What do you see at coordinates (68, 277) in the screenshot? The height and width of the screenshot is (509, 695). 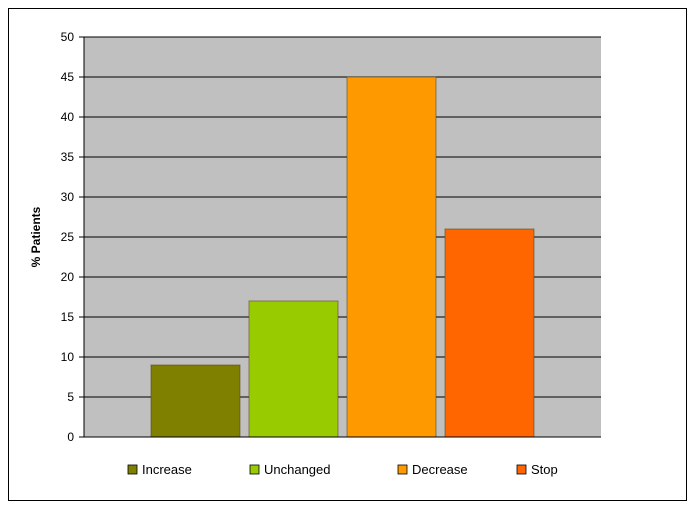 I see `y-tick-label: 20` at bounding box center [68, 277].